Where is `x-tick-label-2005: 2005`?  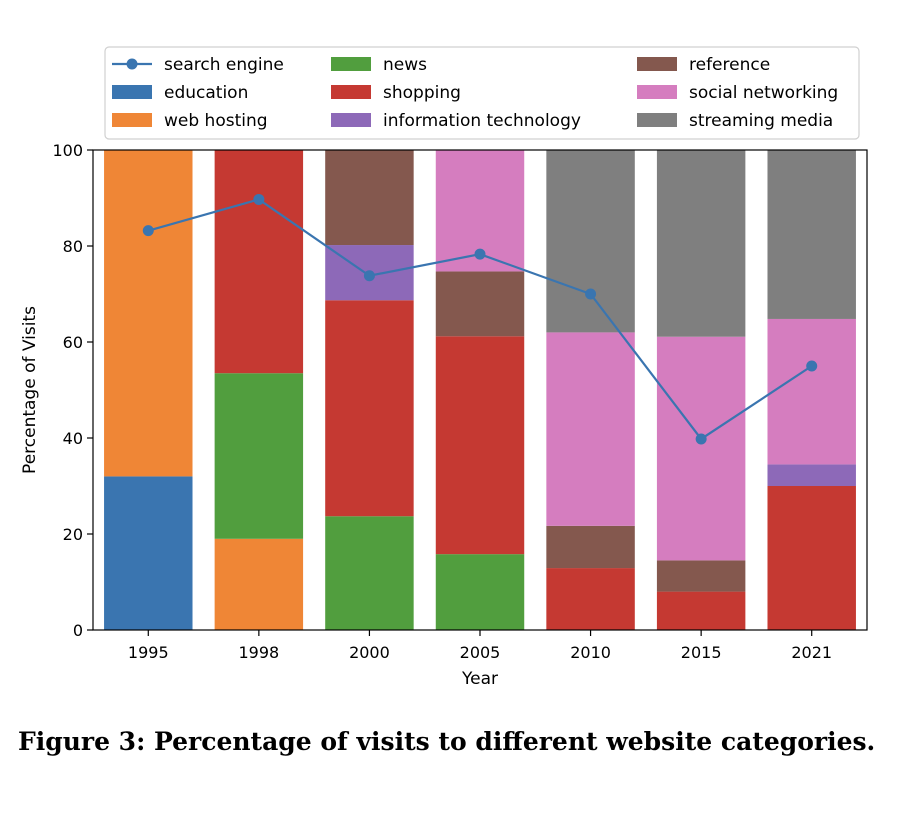
x-tick-label-2005: 2005 is located at coordinates (480, 652).